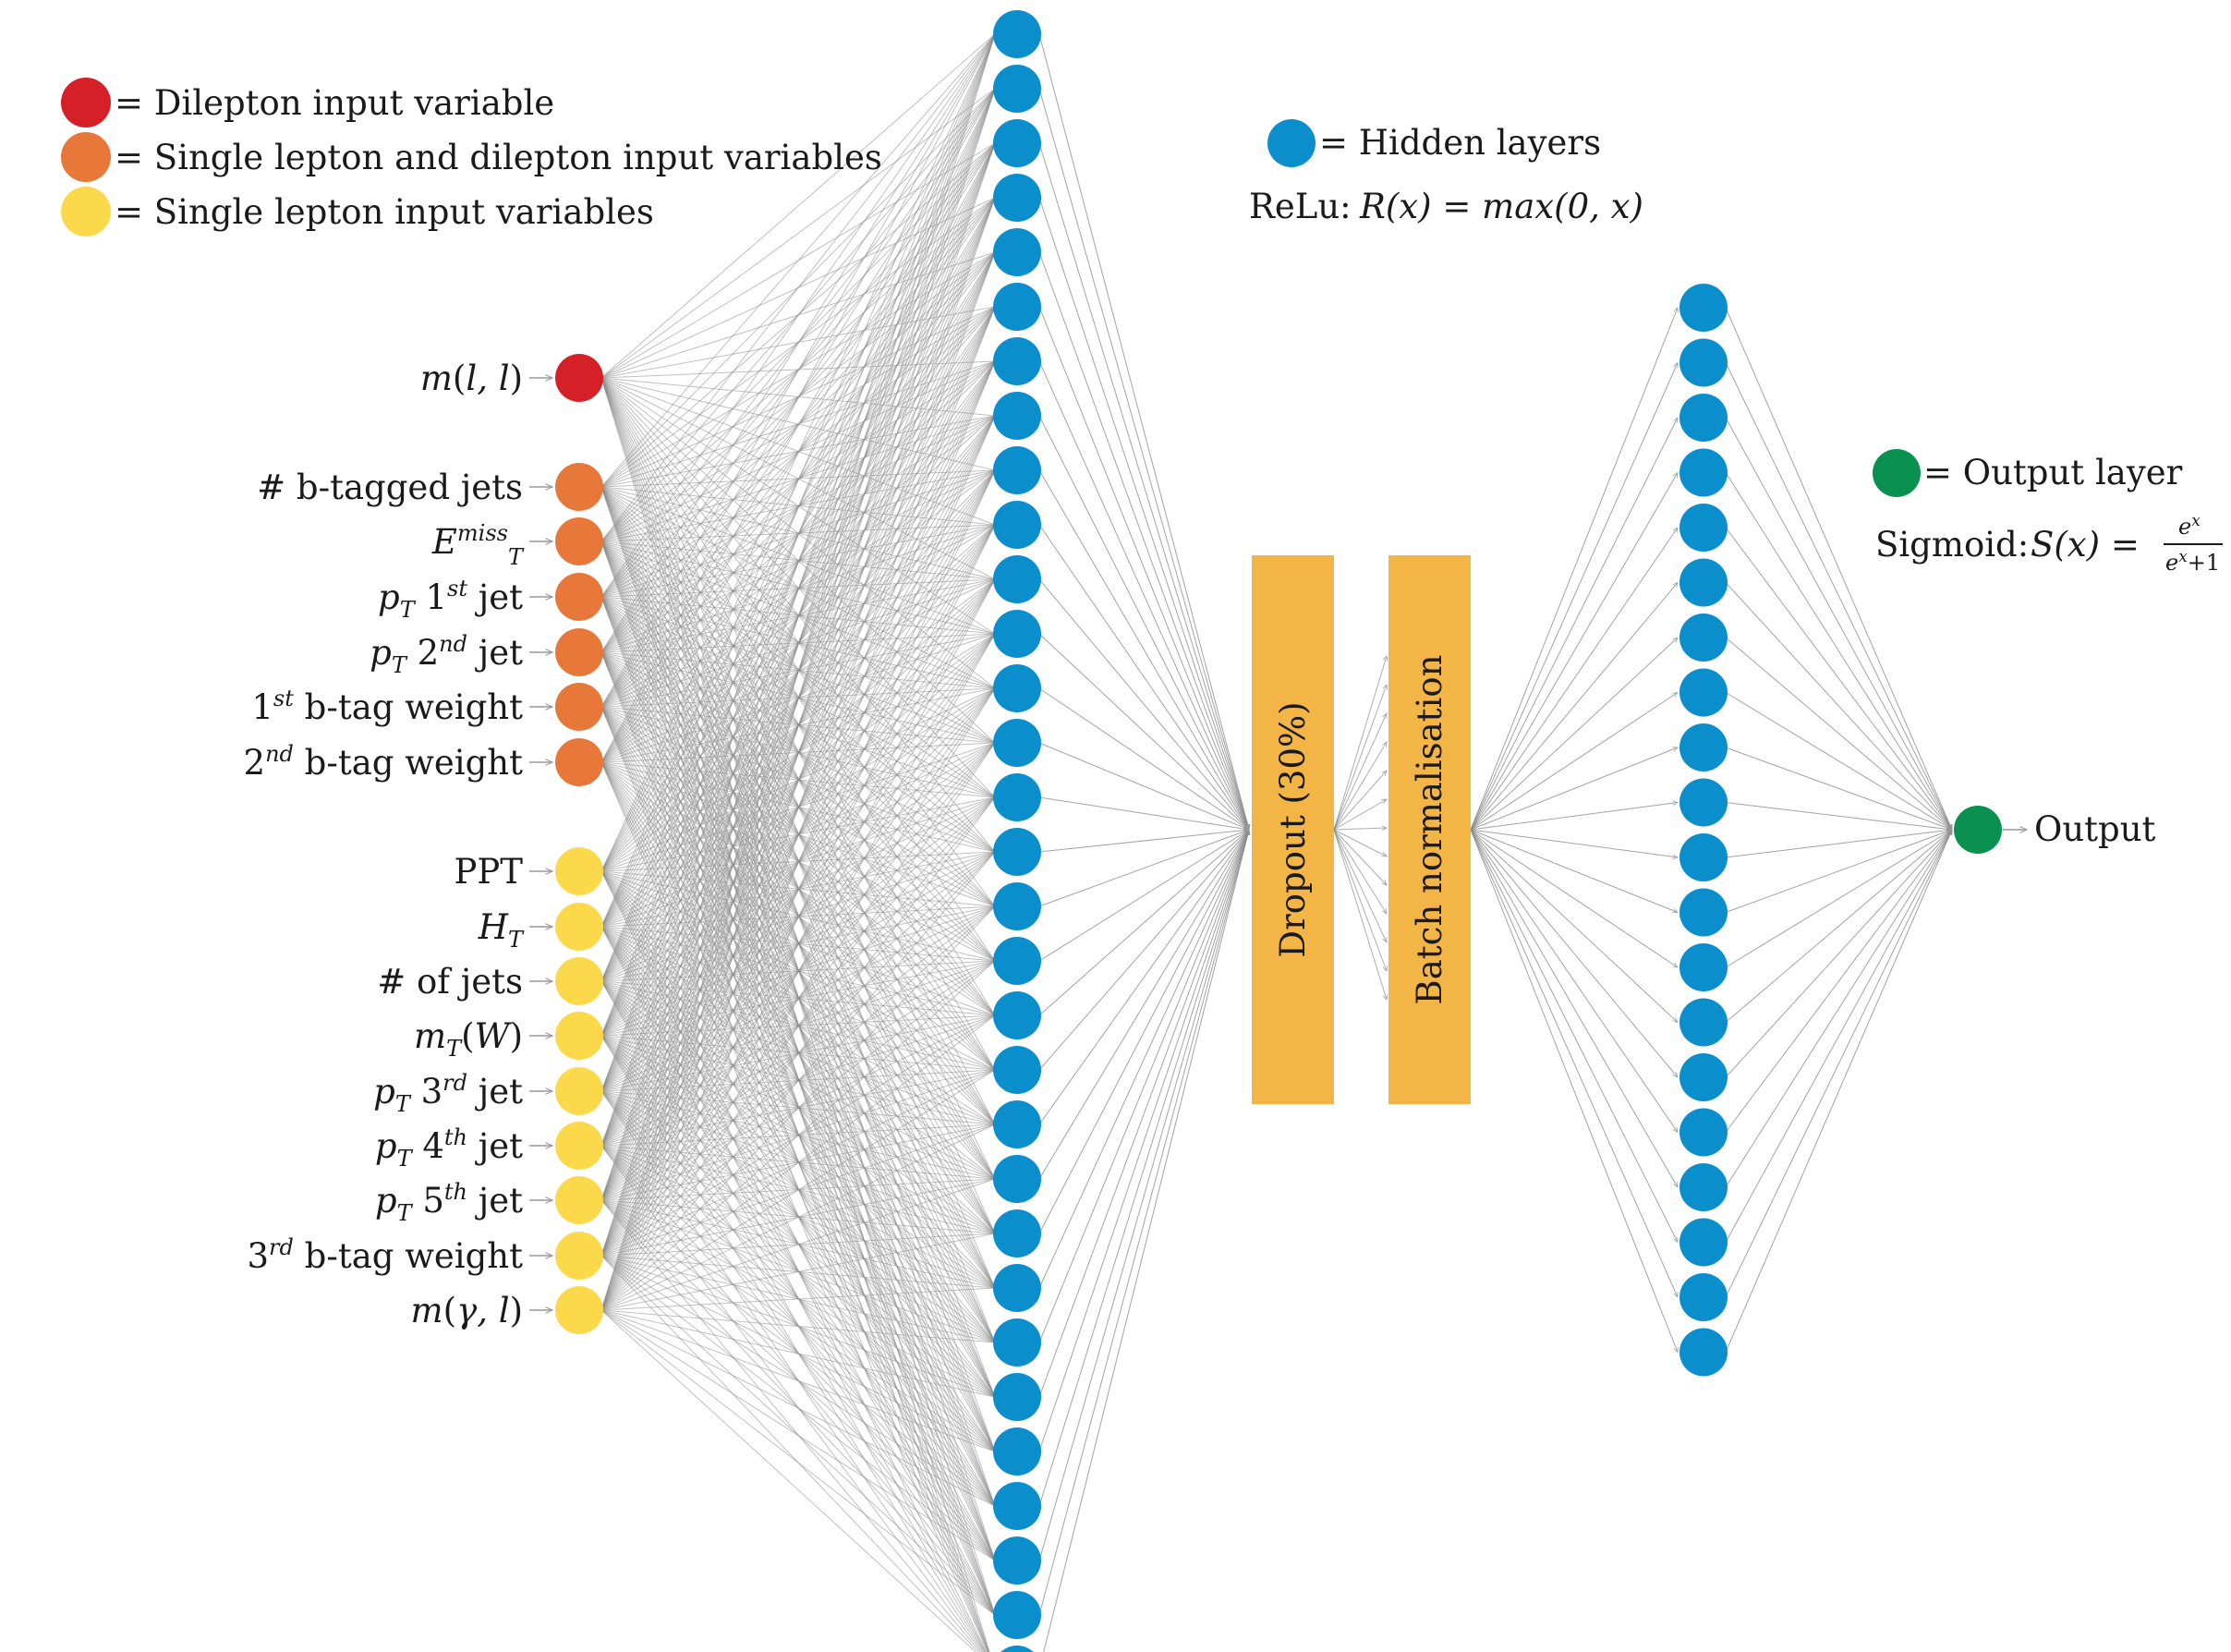  I want to click on edge-hidden2-19-output, so click(1839, 1091).